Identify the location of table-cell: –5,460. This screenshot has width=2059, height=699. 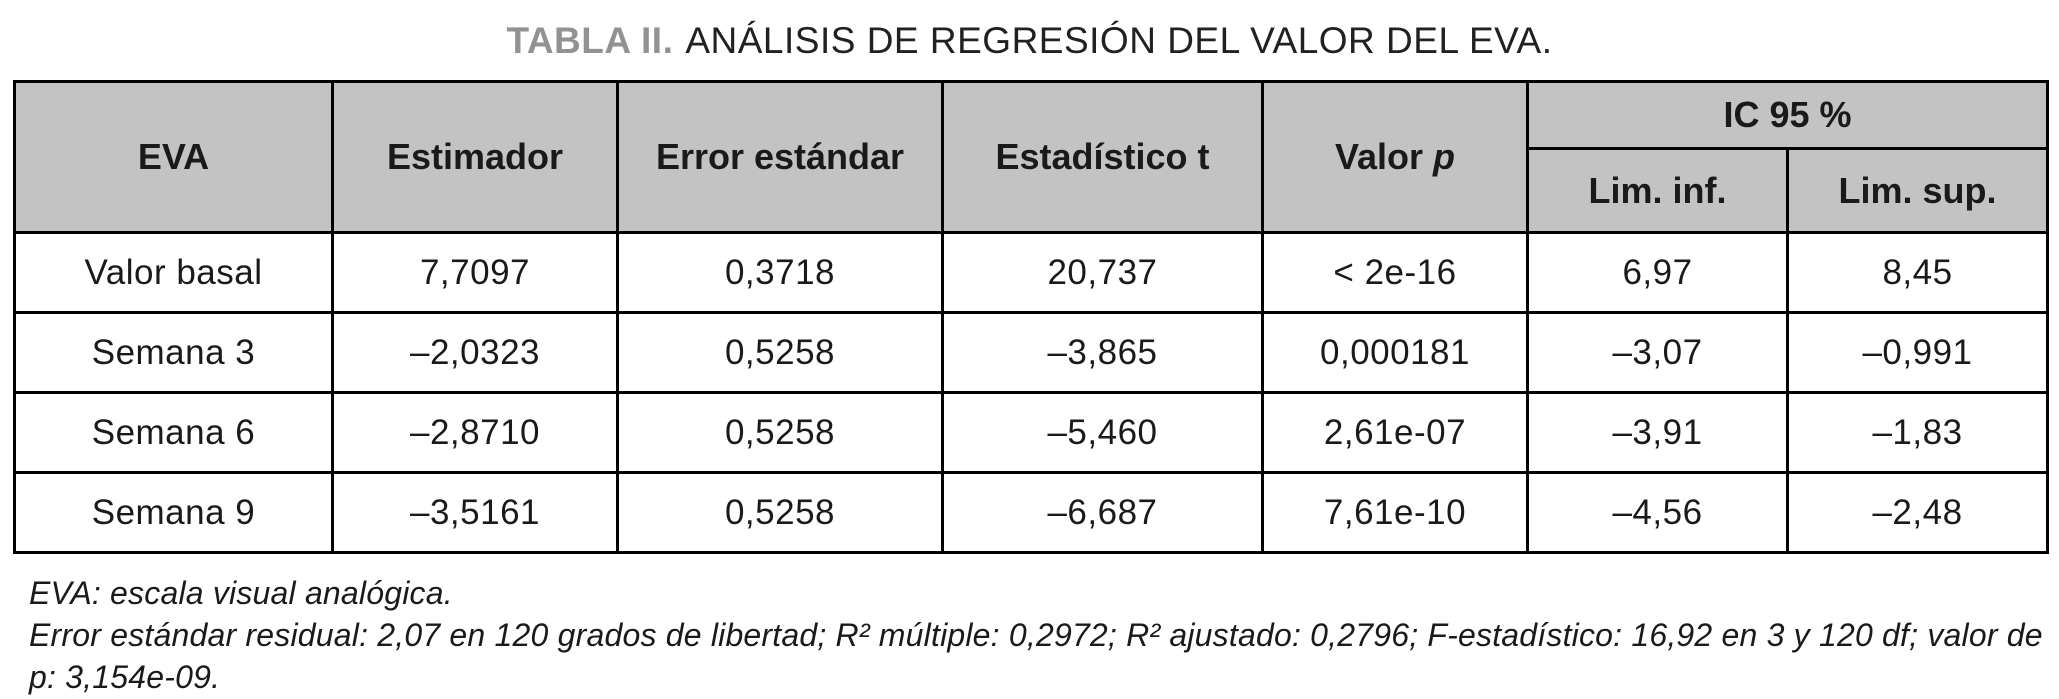
(1102, 432).